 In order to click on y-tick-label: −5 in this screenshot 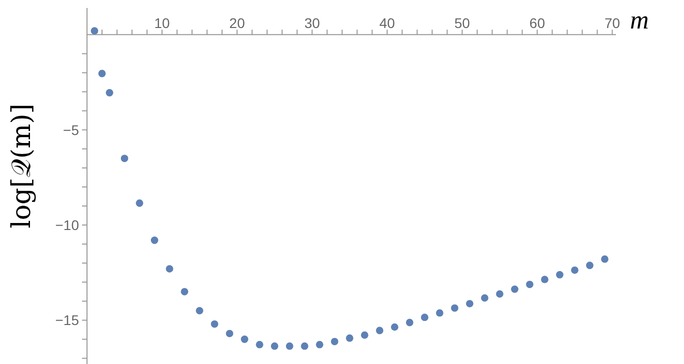, I will do `click(71, 130)`.